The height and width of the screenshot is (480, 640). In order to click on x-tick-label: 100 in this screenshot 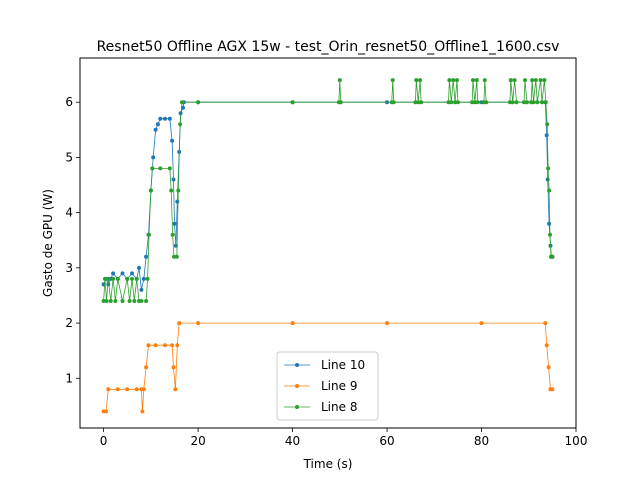, I will do `click(576, 441)`.